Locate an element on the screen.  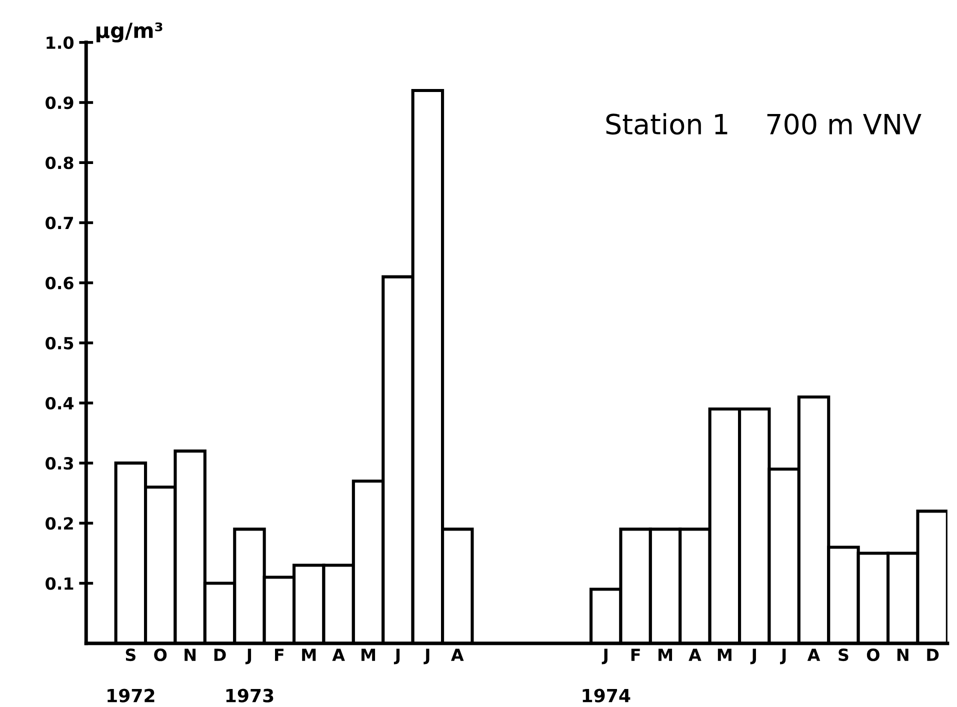
text: 1973 is located at coordinates (250, 695).